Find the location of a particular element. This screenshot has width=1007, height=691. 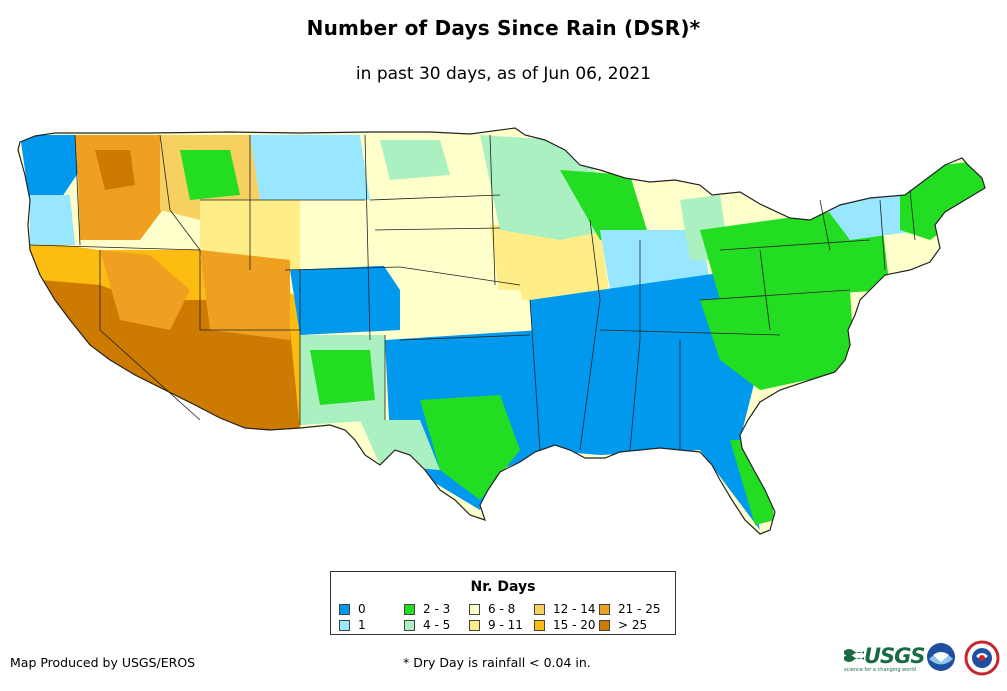

legend-label: 21 - 25 is located at coordinates (639, 609).